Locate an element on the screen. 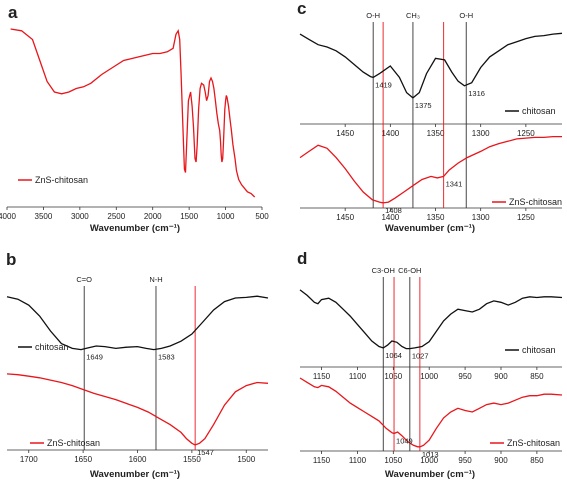  x-tick-label: 1700 is located at coordinates (29, 459).